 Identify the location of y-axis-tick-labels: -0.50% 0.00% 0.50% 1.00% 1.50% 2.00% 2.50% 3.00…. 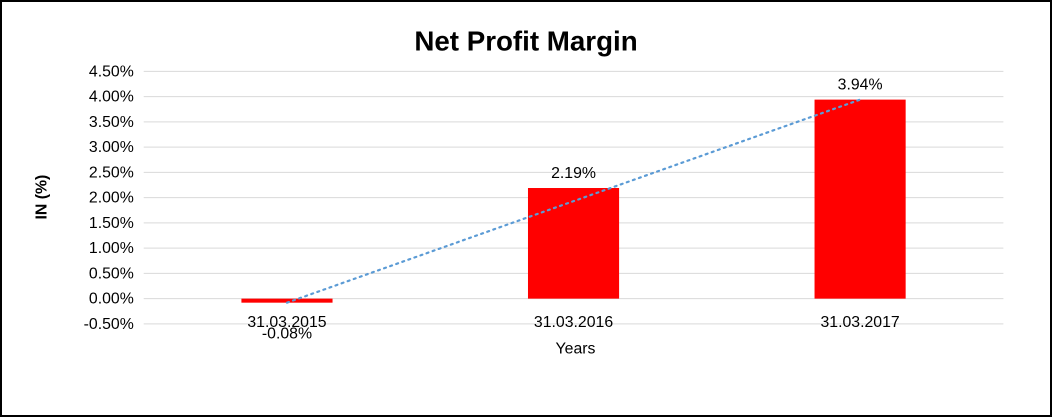
(109, 198).